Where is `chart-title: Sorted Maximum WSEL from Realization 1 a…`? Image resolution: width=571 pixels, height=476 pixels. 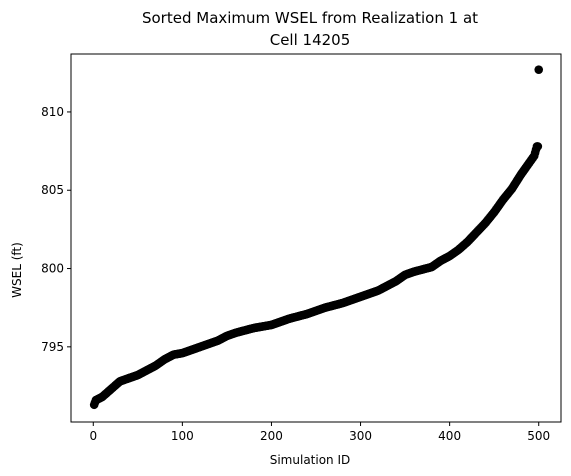
chart-title: Sorted Maximum WSEL from Realization 1 a… is located at coordinates (310, 29).